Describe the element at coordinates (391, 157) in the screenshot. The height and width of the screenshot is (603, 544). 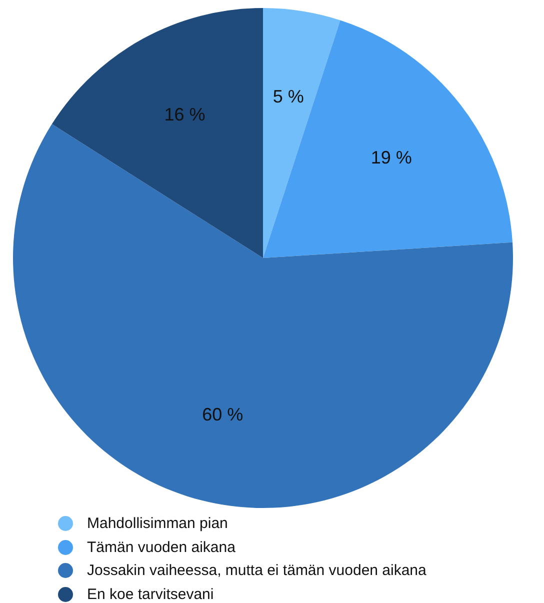
I see `data-label: 19 %` at that location.